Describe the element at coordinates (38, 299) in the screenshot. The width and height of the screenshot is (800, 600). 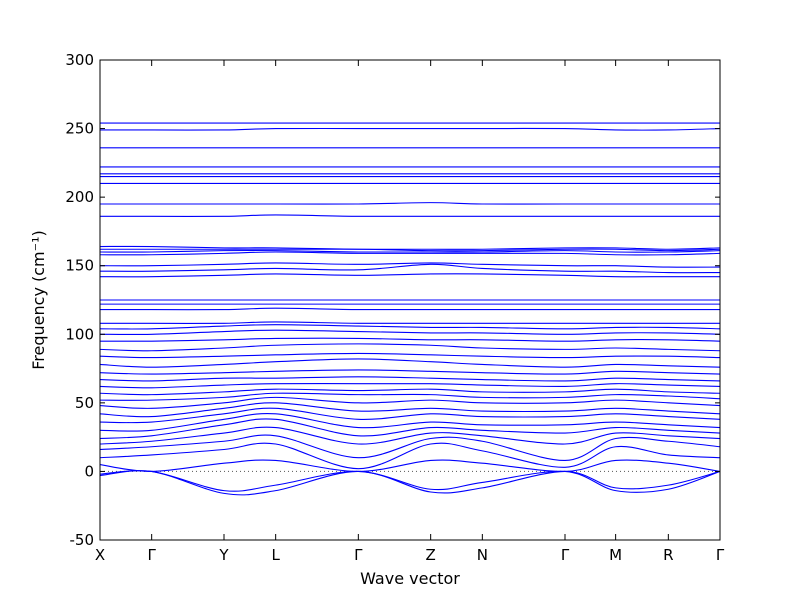
I see `y-axis-label: Frequency (cm⁻¹)` at that location.